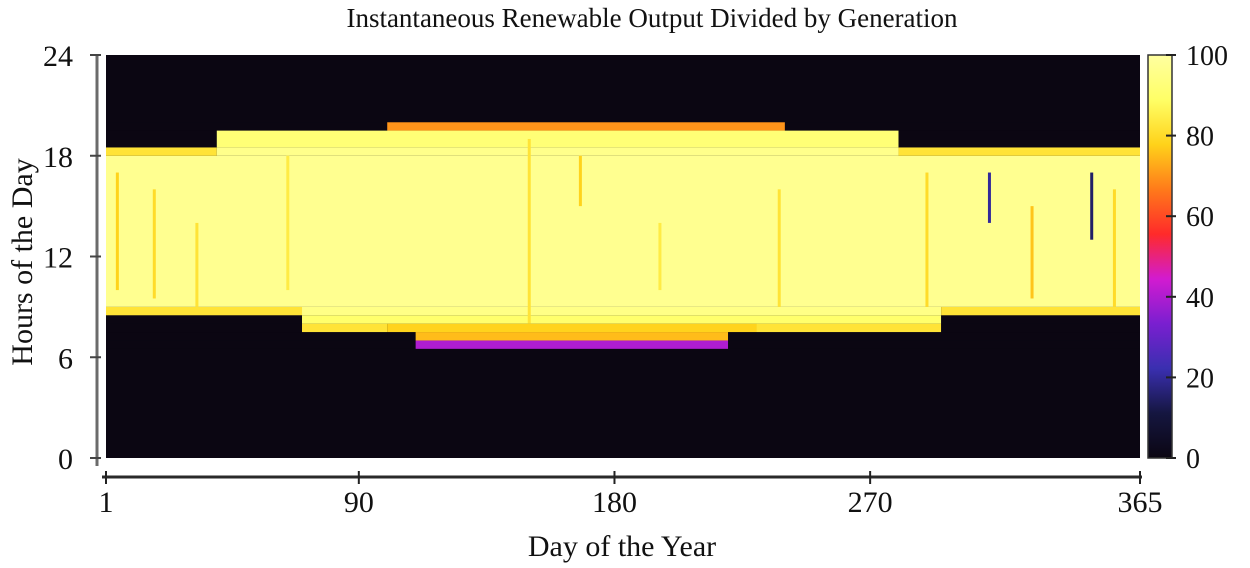  I want to click on x-axis-label: Day of the Year, so click(622, 546).